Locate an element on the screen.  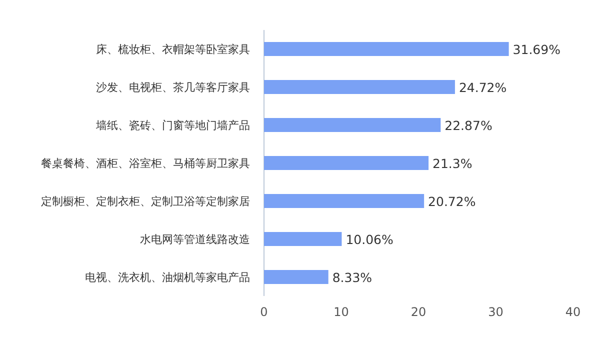
x-tick-label: 10 is located at coordinates (341, 312).